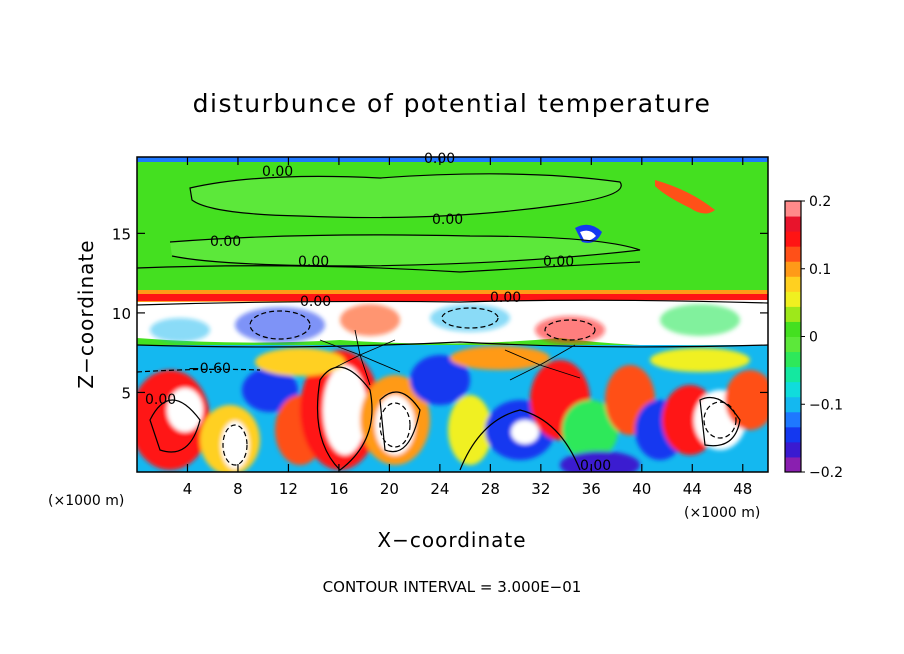 Image resolution: width=904 pixels, height=654 pixels. I want to click on x-tick-label: 44, so click(692, 489).